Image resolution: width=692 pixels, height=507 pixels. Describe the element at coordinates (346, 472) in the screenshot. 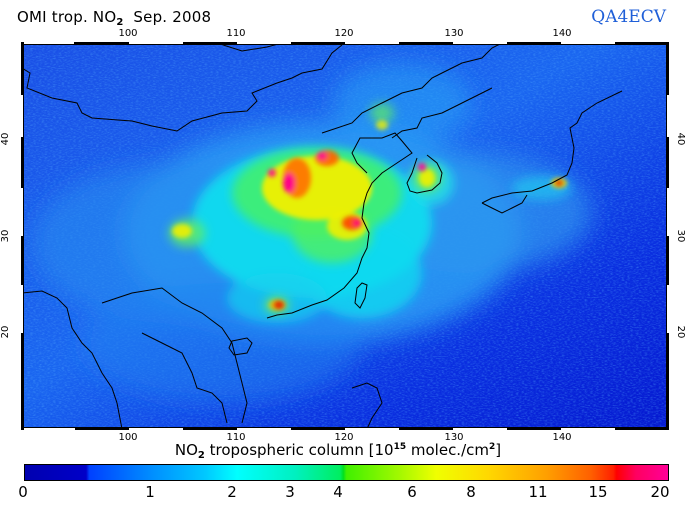

I see `colorbar` at that location.